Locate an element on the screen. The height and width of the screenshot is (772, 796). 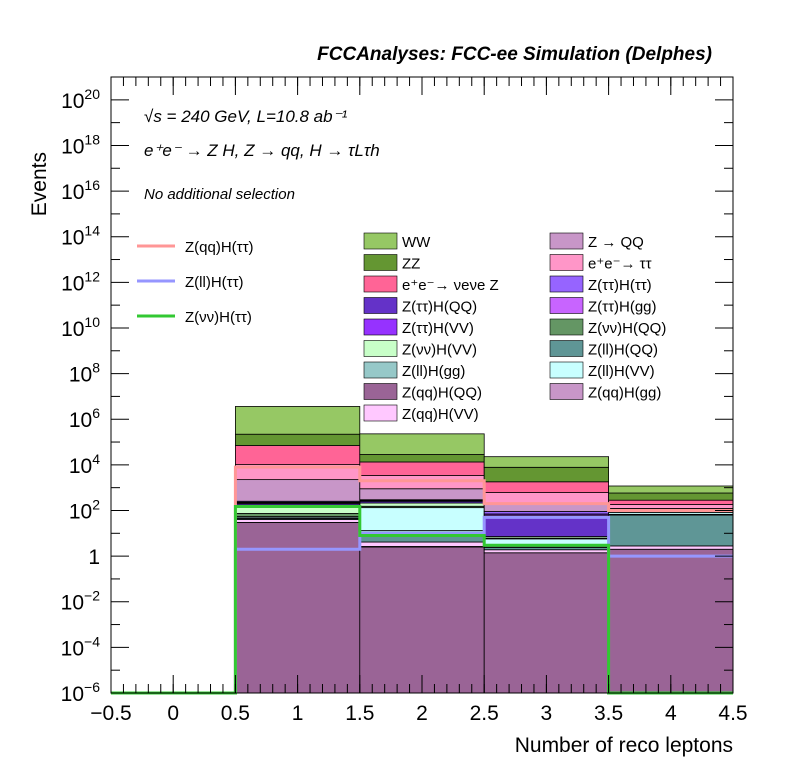
selection-annotation: No additional selection is located at coordinates (219, 194).